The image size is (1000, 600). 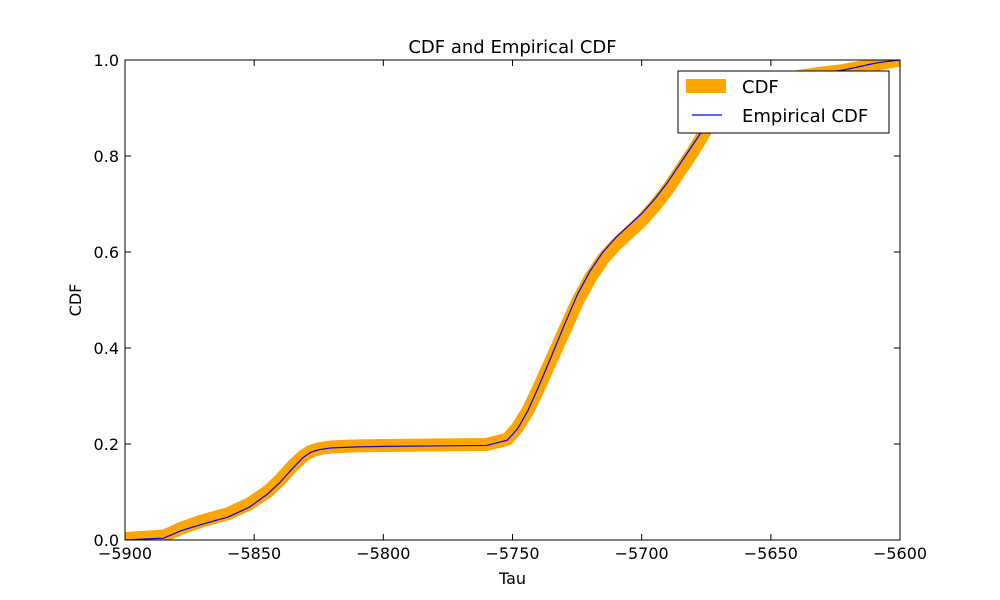 What do you see at coordinates (254, 553) in the screenshot?
I see `x-tick-label: −5850` at bounding box center [254, 553].